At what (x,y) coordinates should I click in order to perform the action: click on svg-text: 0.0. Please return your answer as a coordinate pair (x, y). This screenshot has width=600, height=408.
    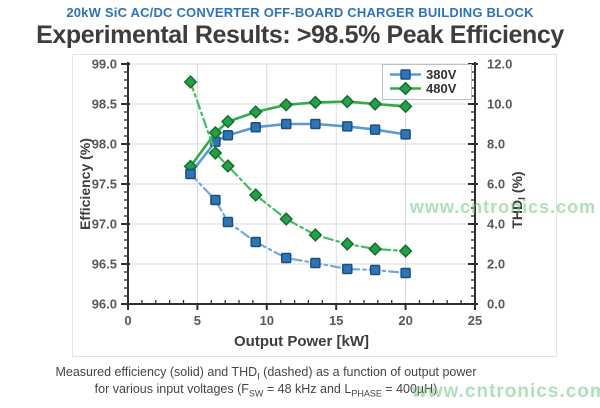
    Looking at the image, I should click on (496, 304).